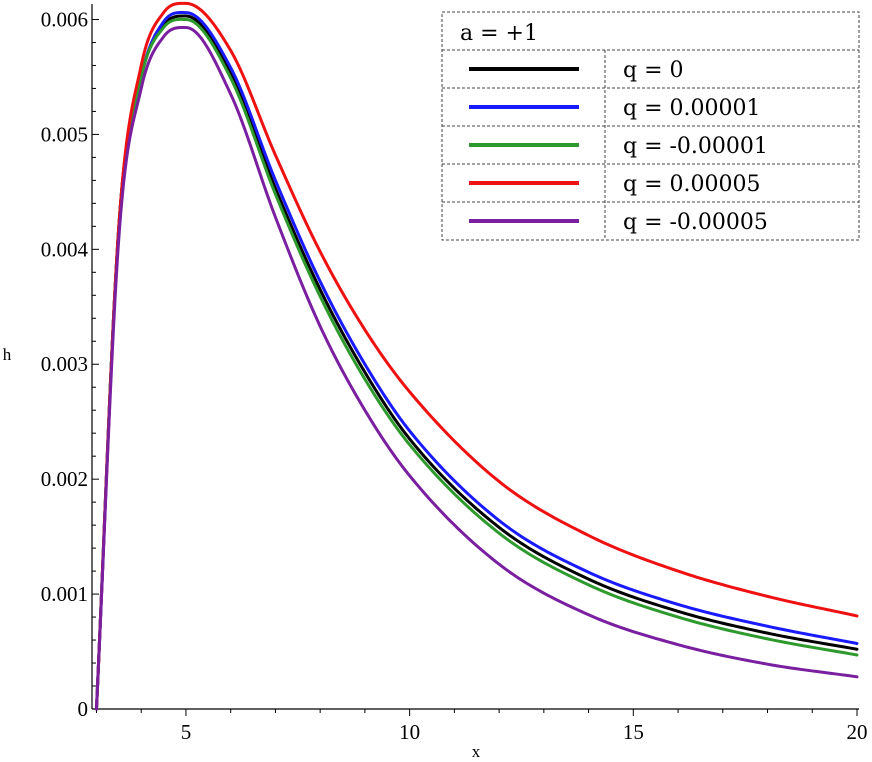  I want to click on legend-label-3: q = 0.00005, so click(691, 184).